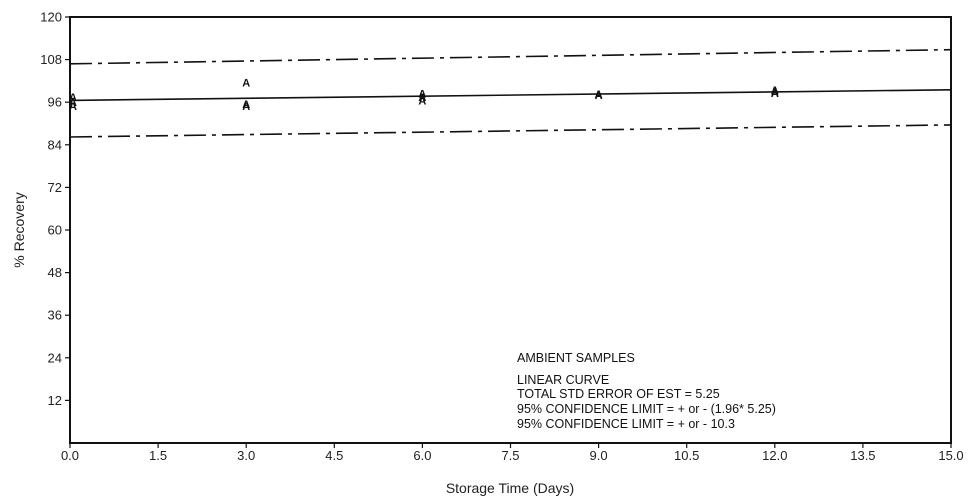 The image size is (971, 502). Describe the element at coordinates (510, 488) in the screenshot. I see `x-axis-title: Storage Time (Days)` at that location.